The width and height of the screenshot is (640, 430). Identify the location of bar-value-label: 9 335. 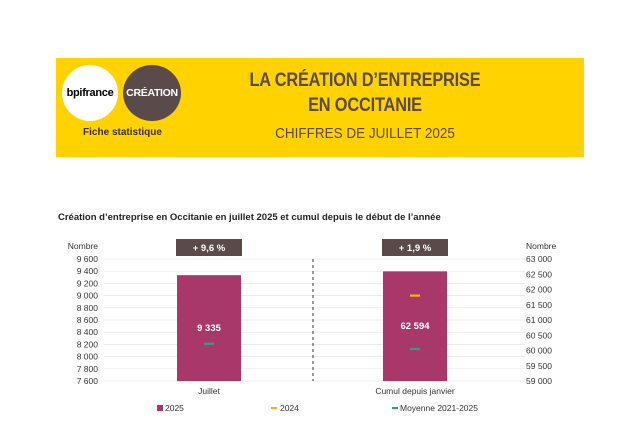
(209, 328).